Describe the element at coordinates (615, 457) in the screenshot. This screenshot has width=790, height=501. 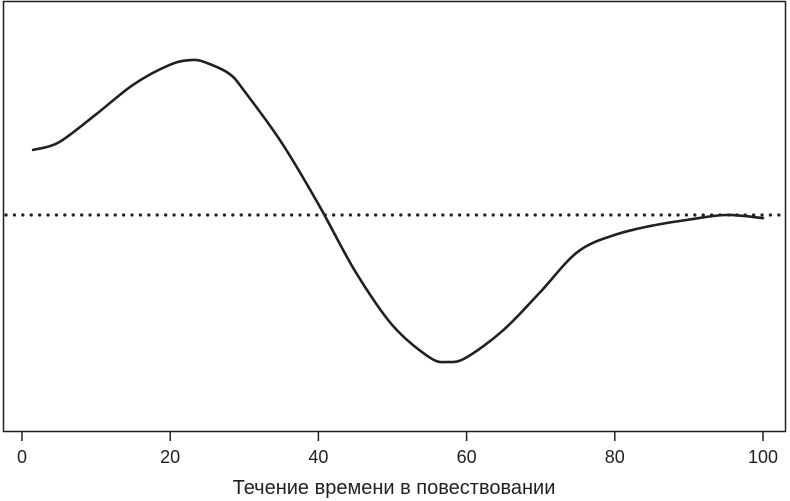
I see `x-tick-label: 80` at that location.